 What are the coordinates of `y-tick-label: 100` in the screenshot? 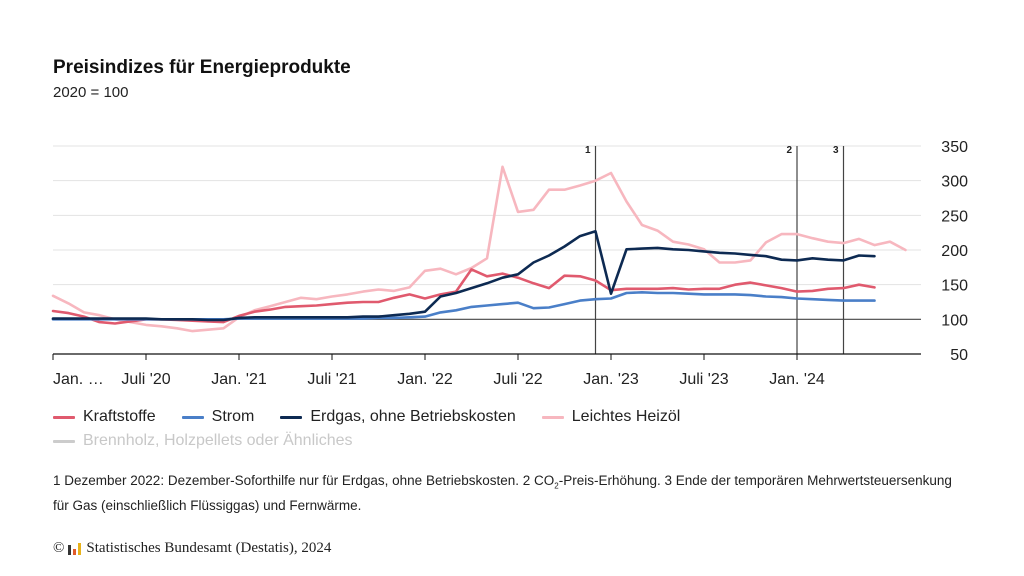 It's located at (954, 320).